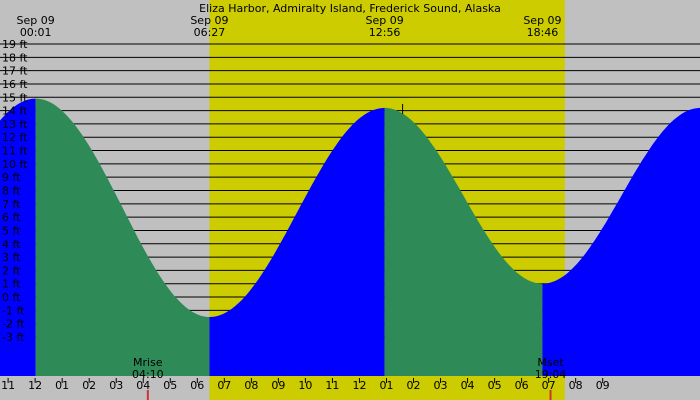 The image size is (700, 400). Describe the element at coordinates (11, 244) in the screenshot. I see `y-tick-label: 4 ft` at that location.